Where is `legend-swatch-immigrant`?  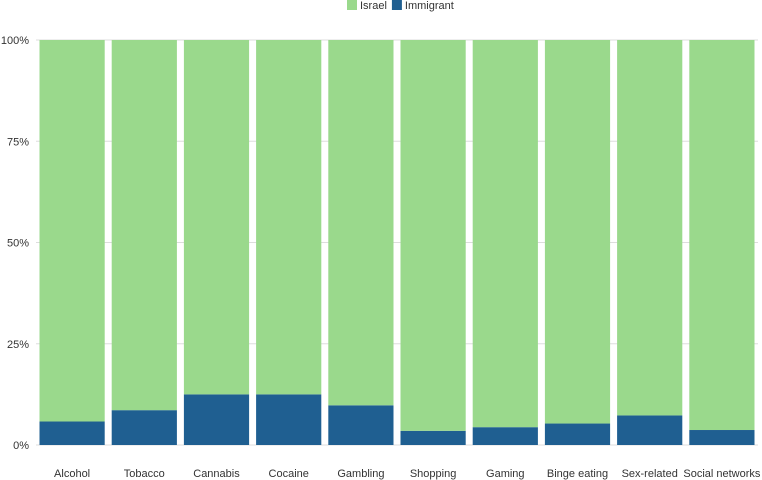 legend-swatch-immigrant is located at coordinates (396, 5).